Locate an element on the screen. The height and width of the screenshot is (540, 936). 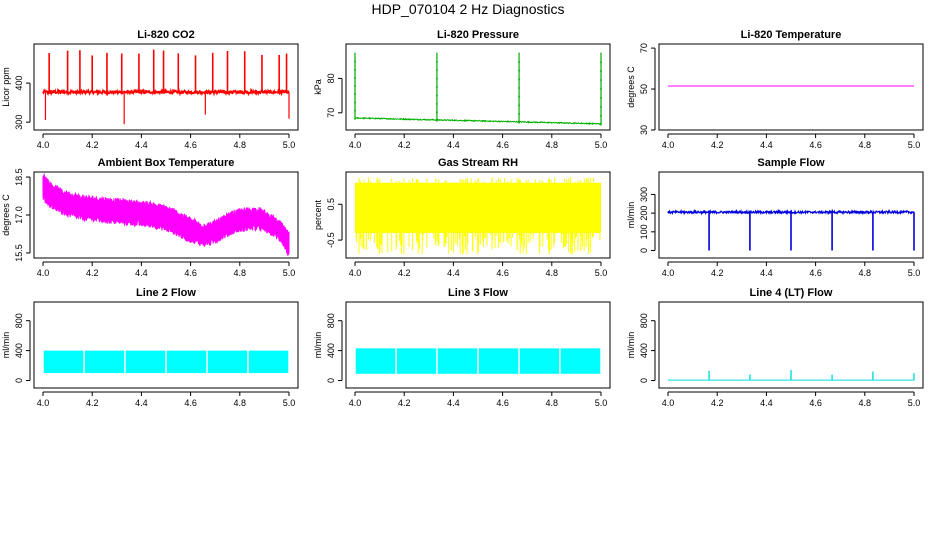
panel-title: Line 3 Flow is located at coordinates (478, 293).